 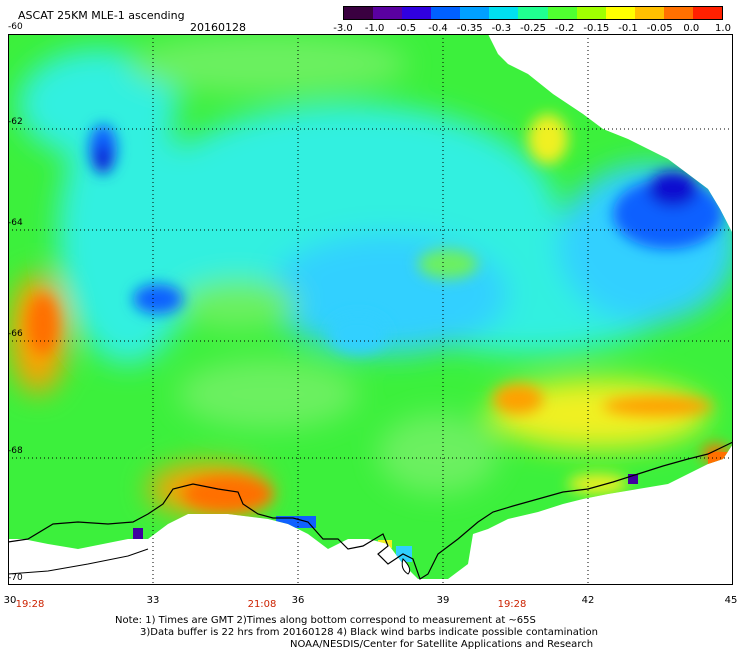 I want to click on map-title: ASCAT 25KM MLE-1 ascending, so click(x=101, y=15).